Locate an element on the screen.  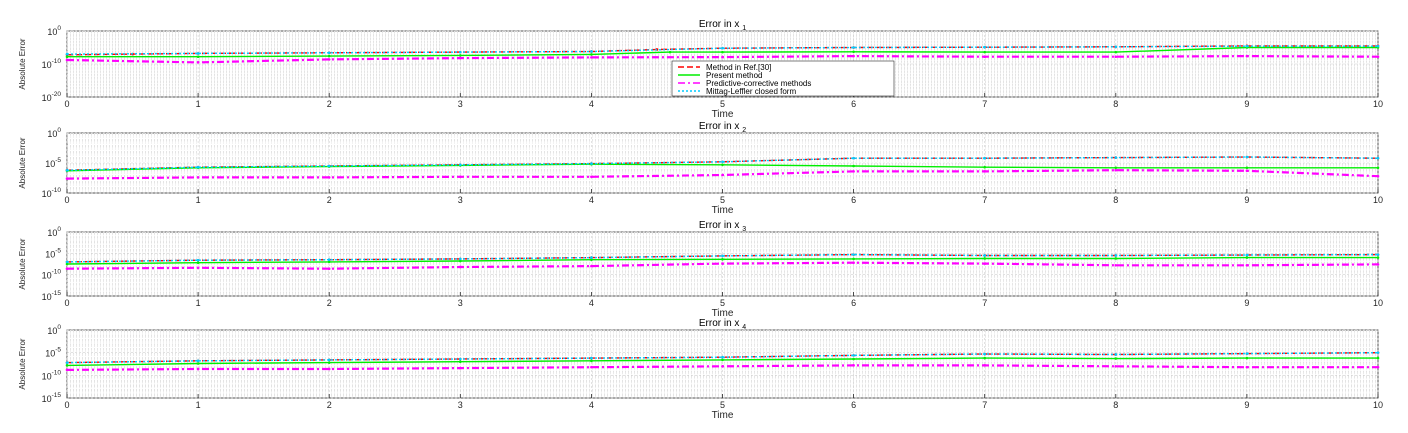
y-tick-label: 10⁰ is located at coordinates (54, 232).